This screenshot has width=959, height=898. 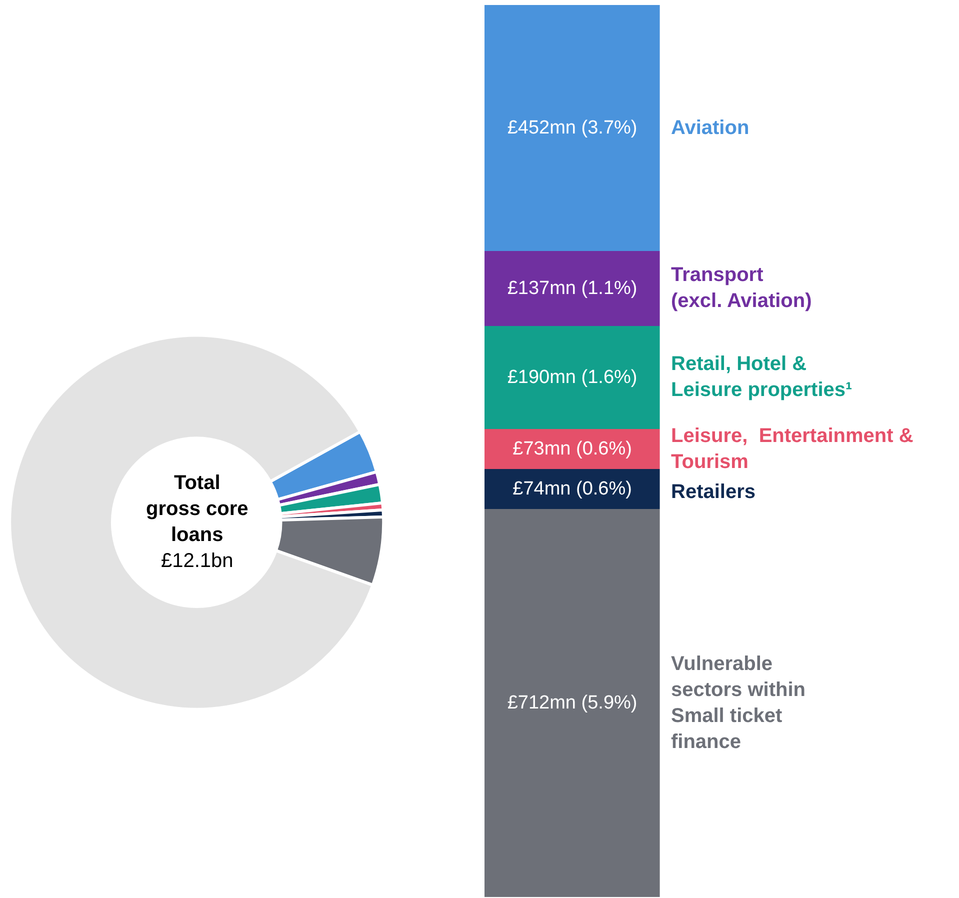 I want to click on data-label: £73mn (0.6%), so click(x=572, y=449).